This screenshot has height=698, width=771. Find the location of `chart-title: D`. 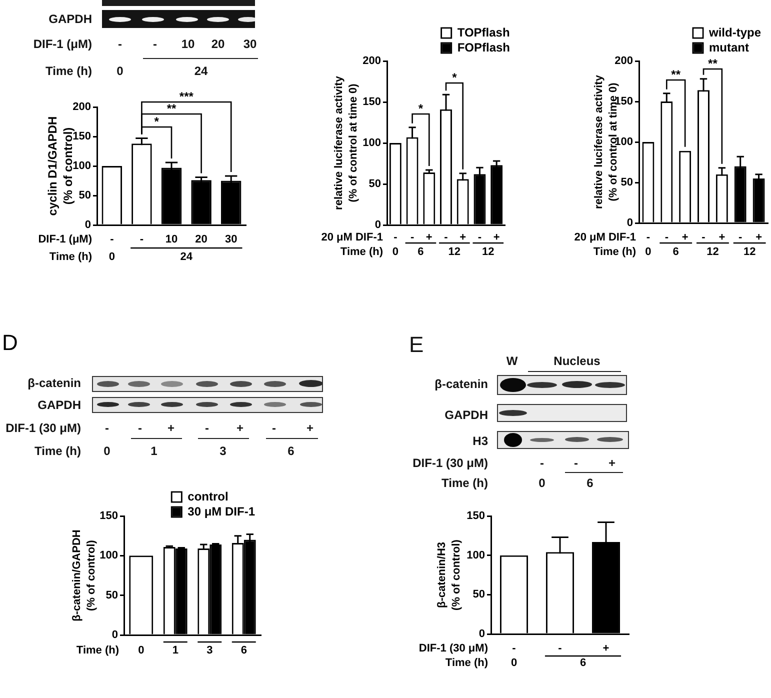

chart-title: D is located at coordinates (10, 342).